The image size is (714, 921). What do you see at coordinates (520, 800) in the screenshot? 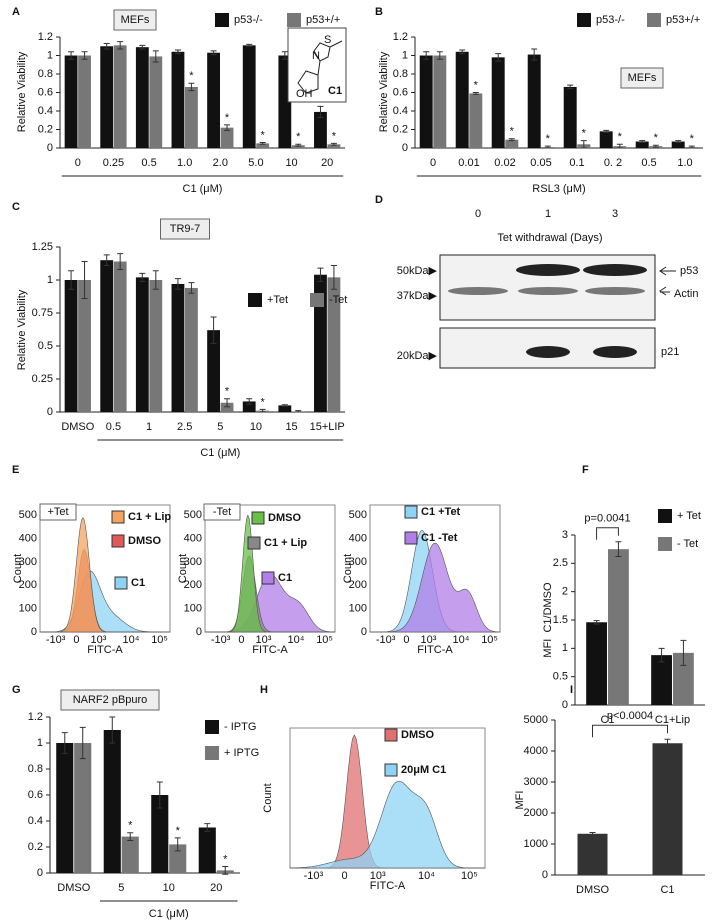
I see `y-axis-label: MFI` at bounding box center [520, 800].